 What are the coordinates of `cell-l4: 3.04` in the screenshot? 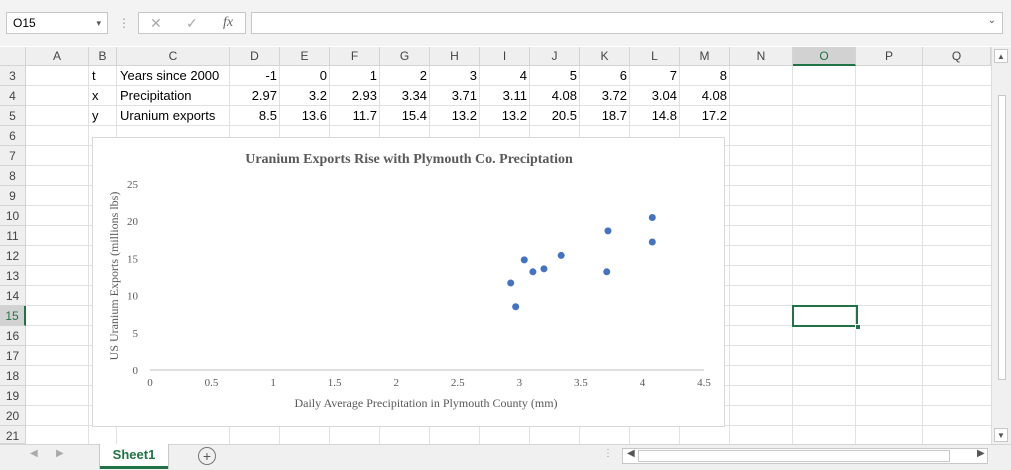 It's located at (664, 95).